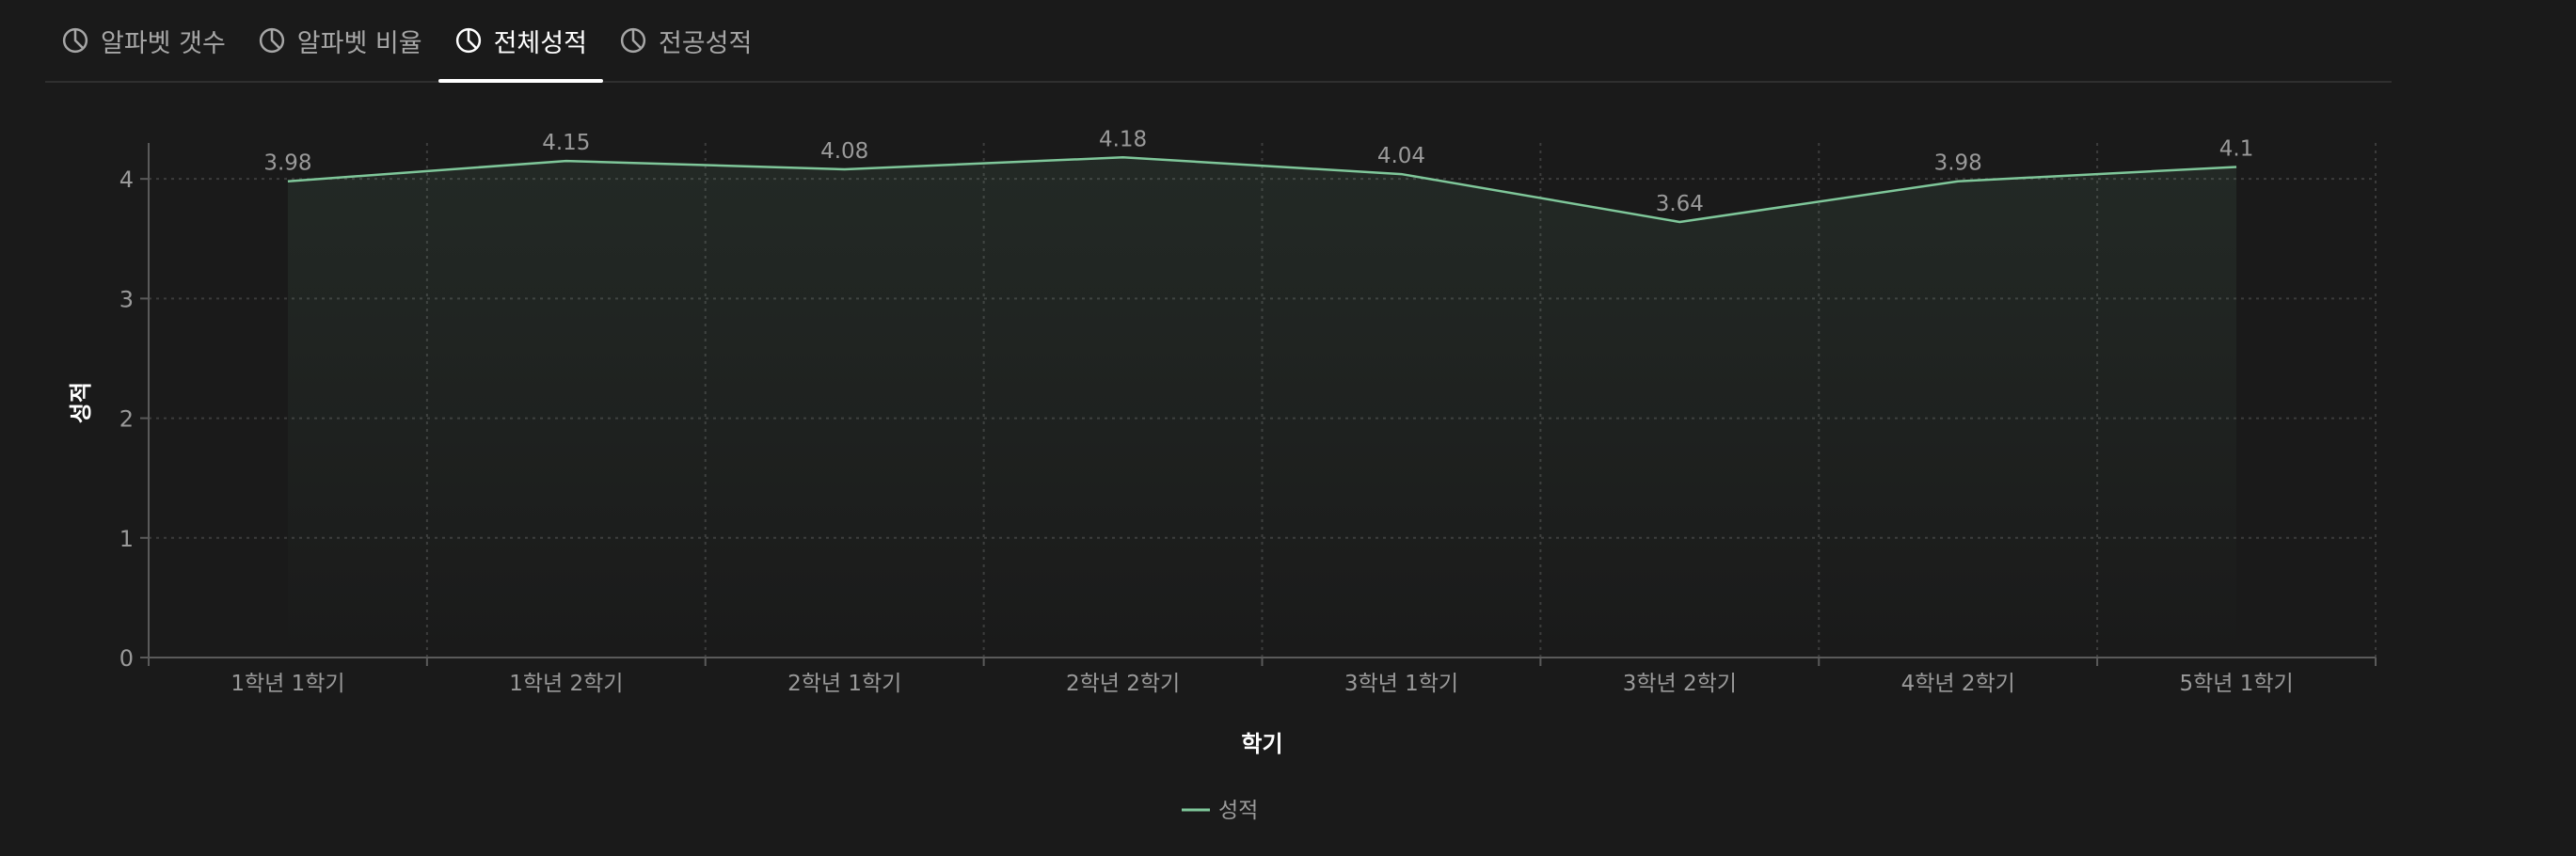 Image resolution: width=2576 pixels, height=856 pixels. What do you see at coordinates (566, 684) in the screenshot?
I see `x-tick-label: 1학년 2학기` at bounding box center [566, 684].